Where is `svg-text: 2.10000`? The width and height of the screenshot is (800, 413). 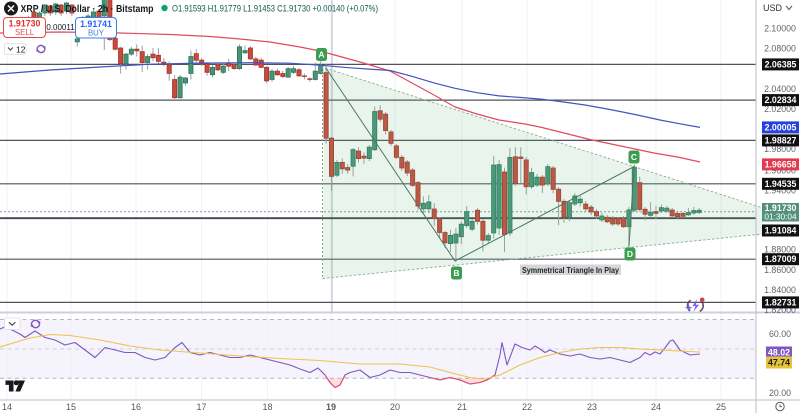 svg-text: 2.10000 is located at coordinates (780, 29).